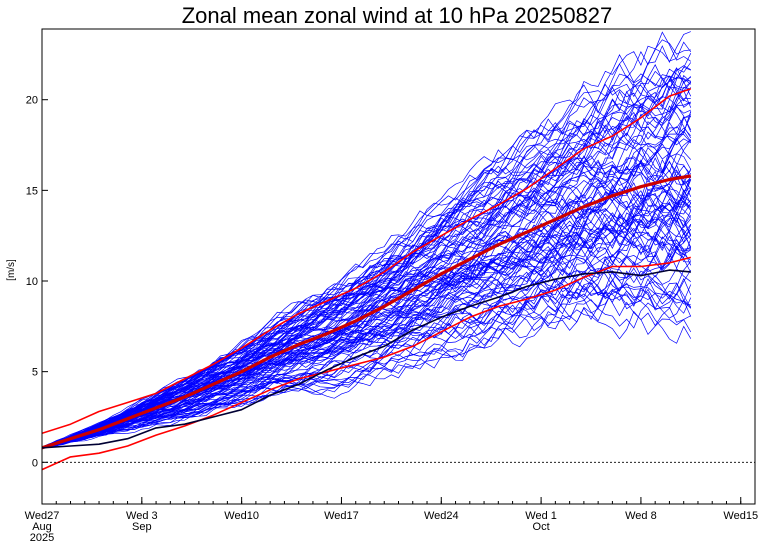 This screenshot has width=766, height=548. What do you see at coordinates (441, 516) in the screenshot?
I see `x-tick-label: Wed24` at bounding box center [441, 516].